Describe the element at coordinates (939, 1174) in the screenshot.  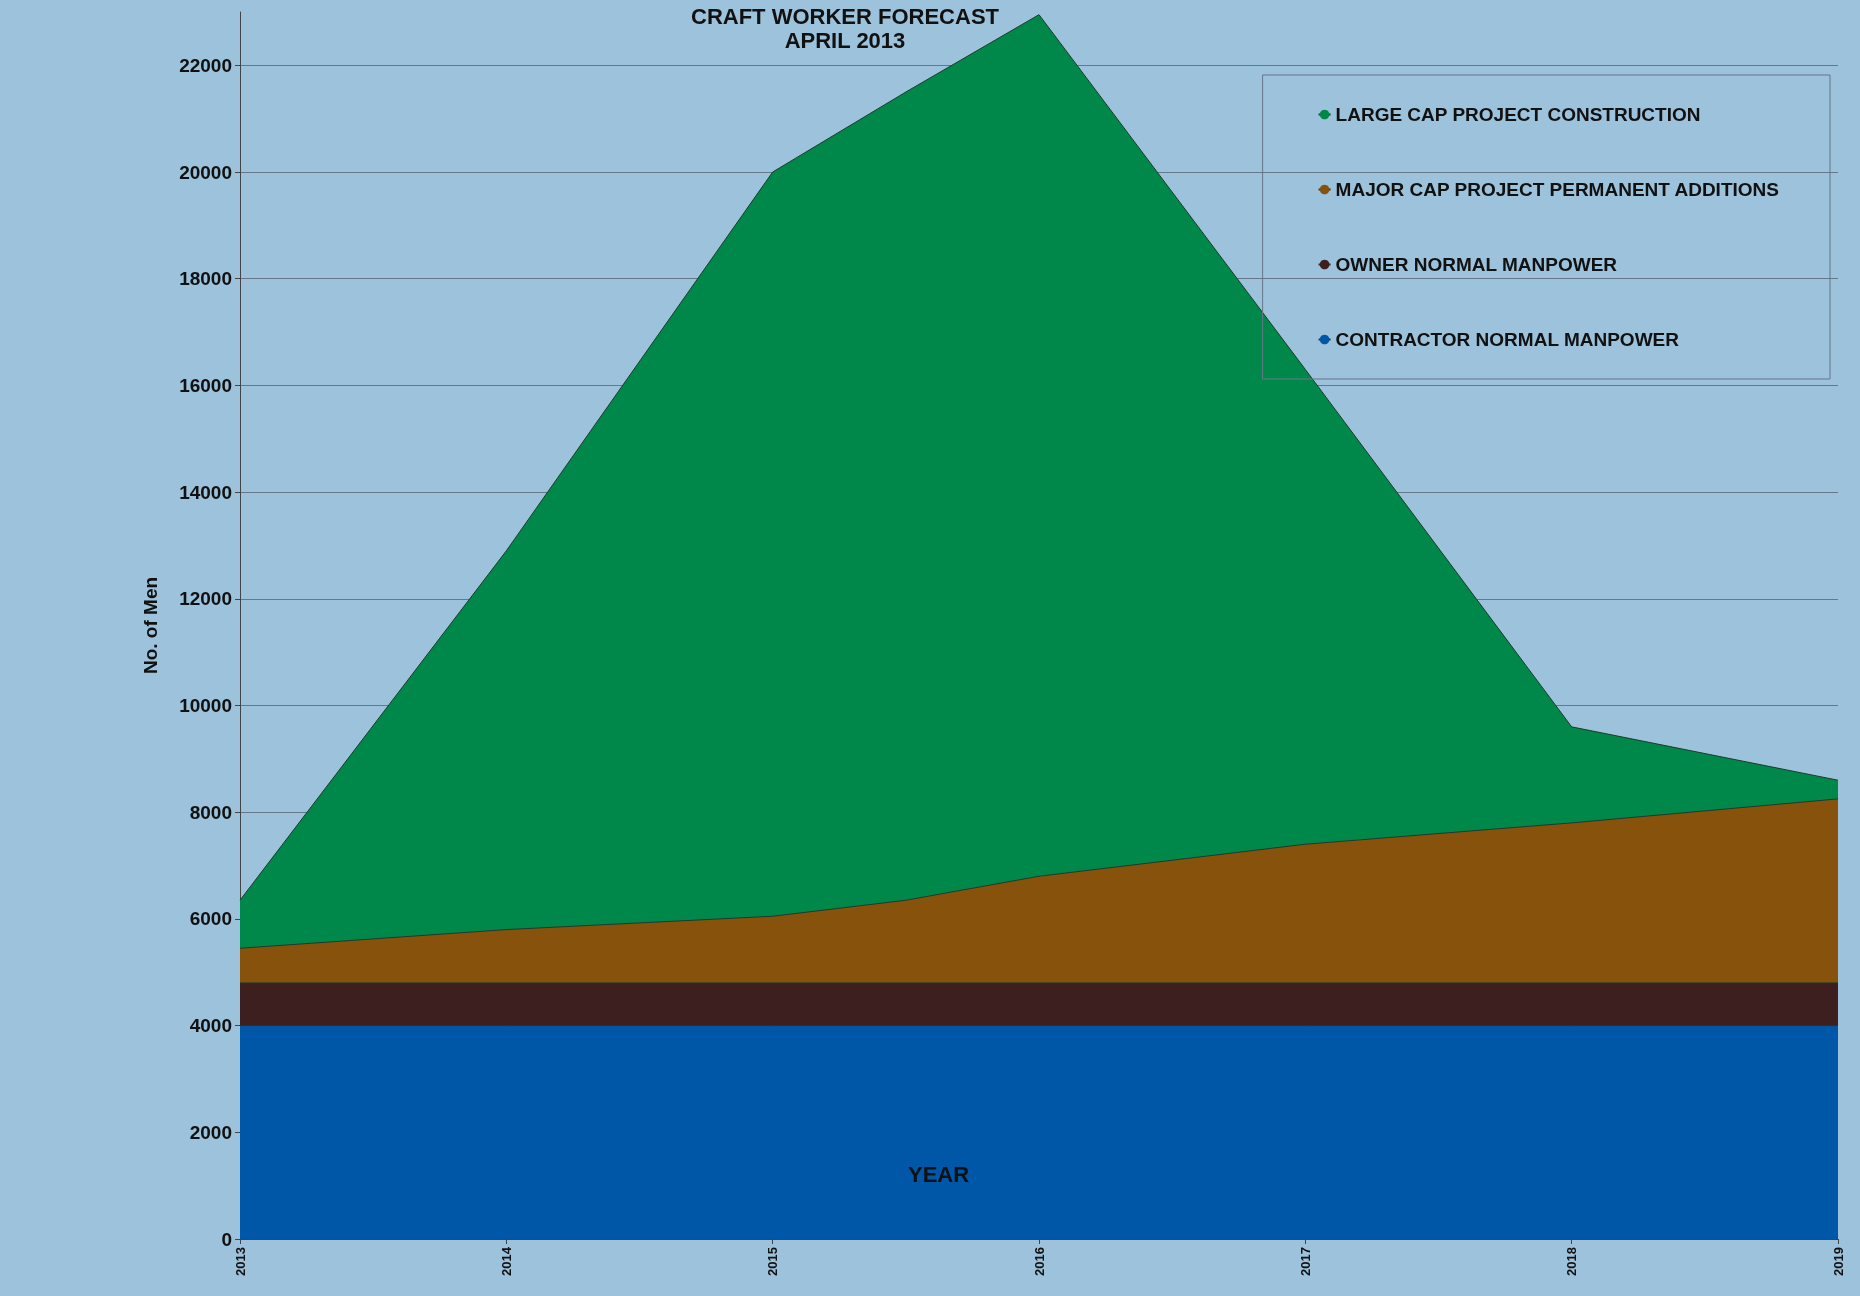
I see `x-axis-title: YEAR` at that location.